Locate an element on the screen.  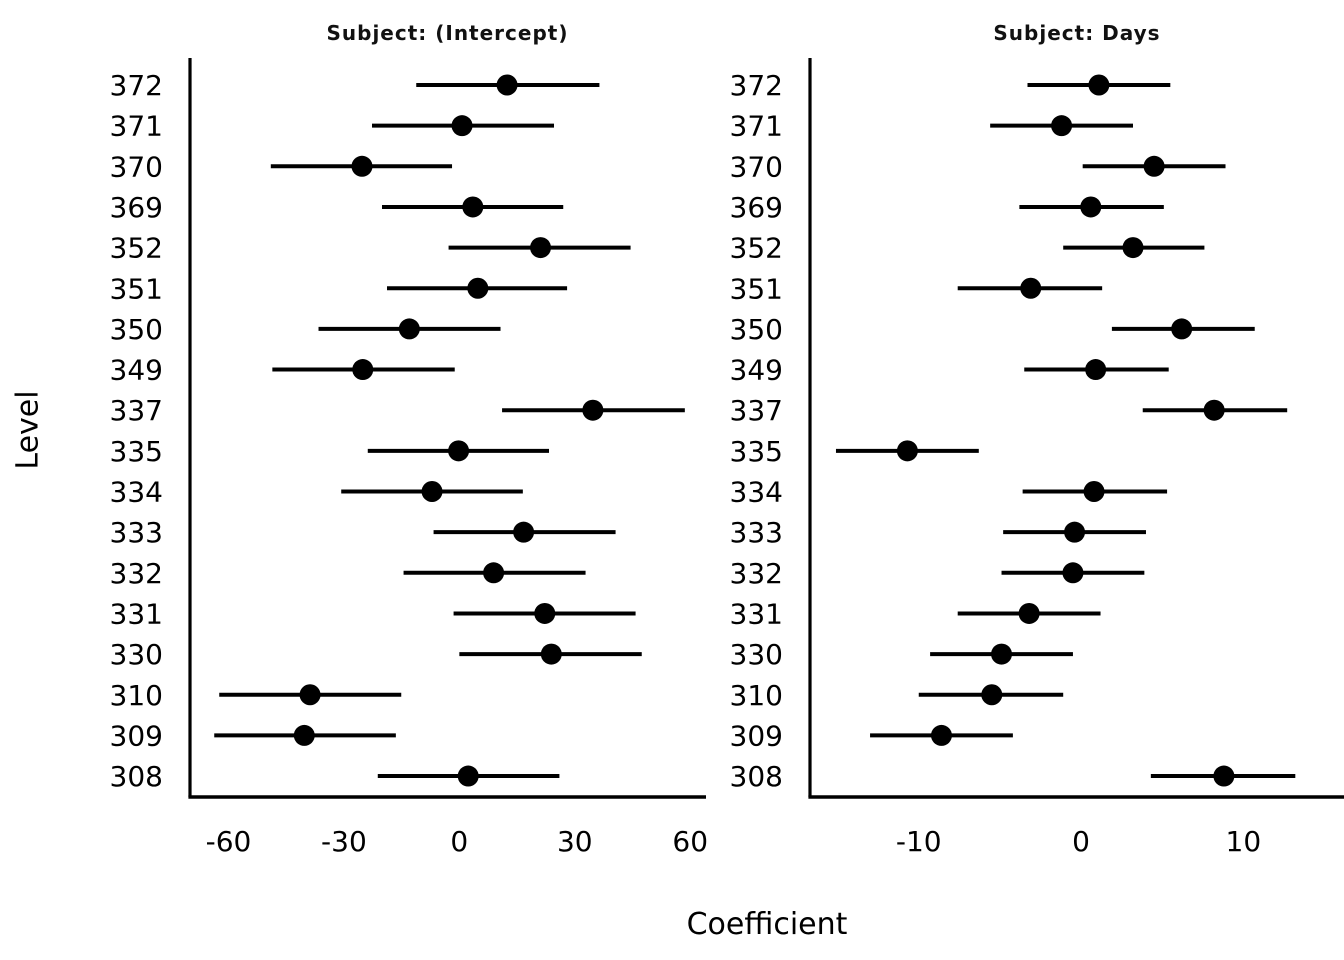
x-tick-label: -60 is located at coordinates (229, 841).